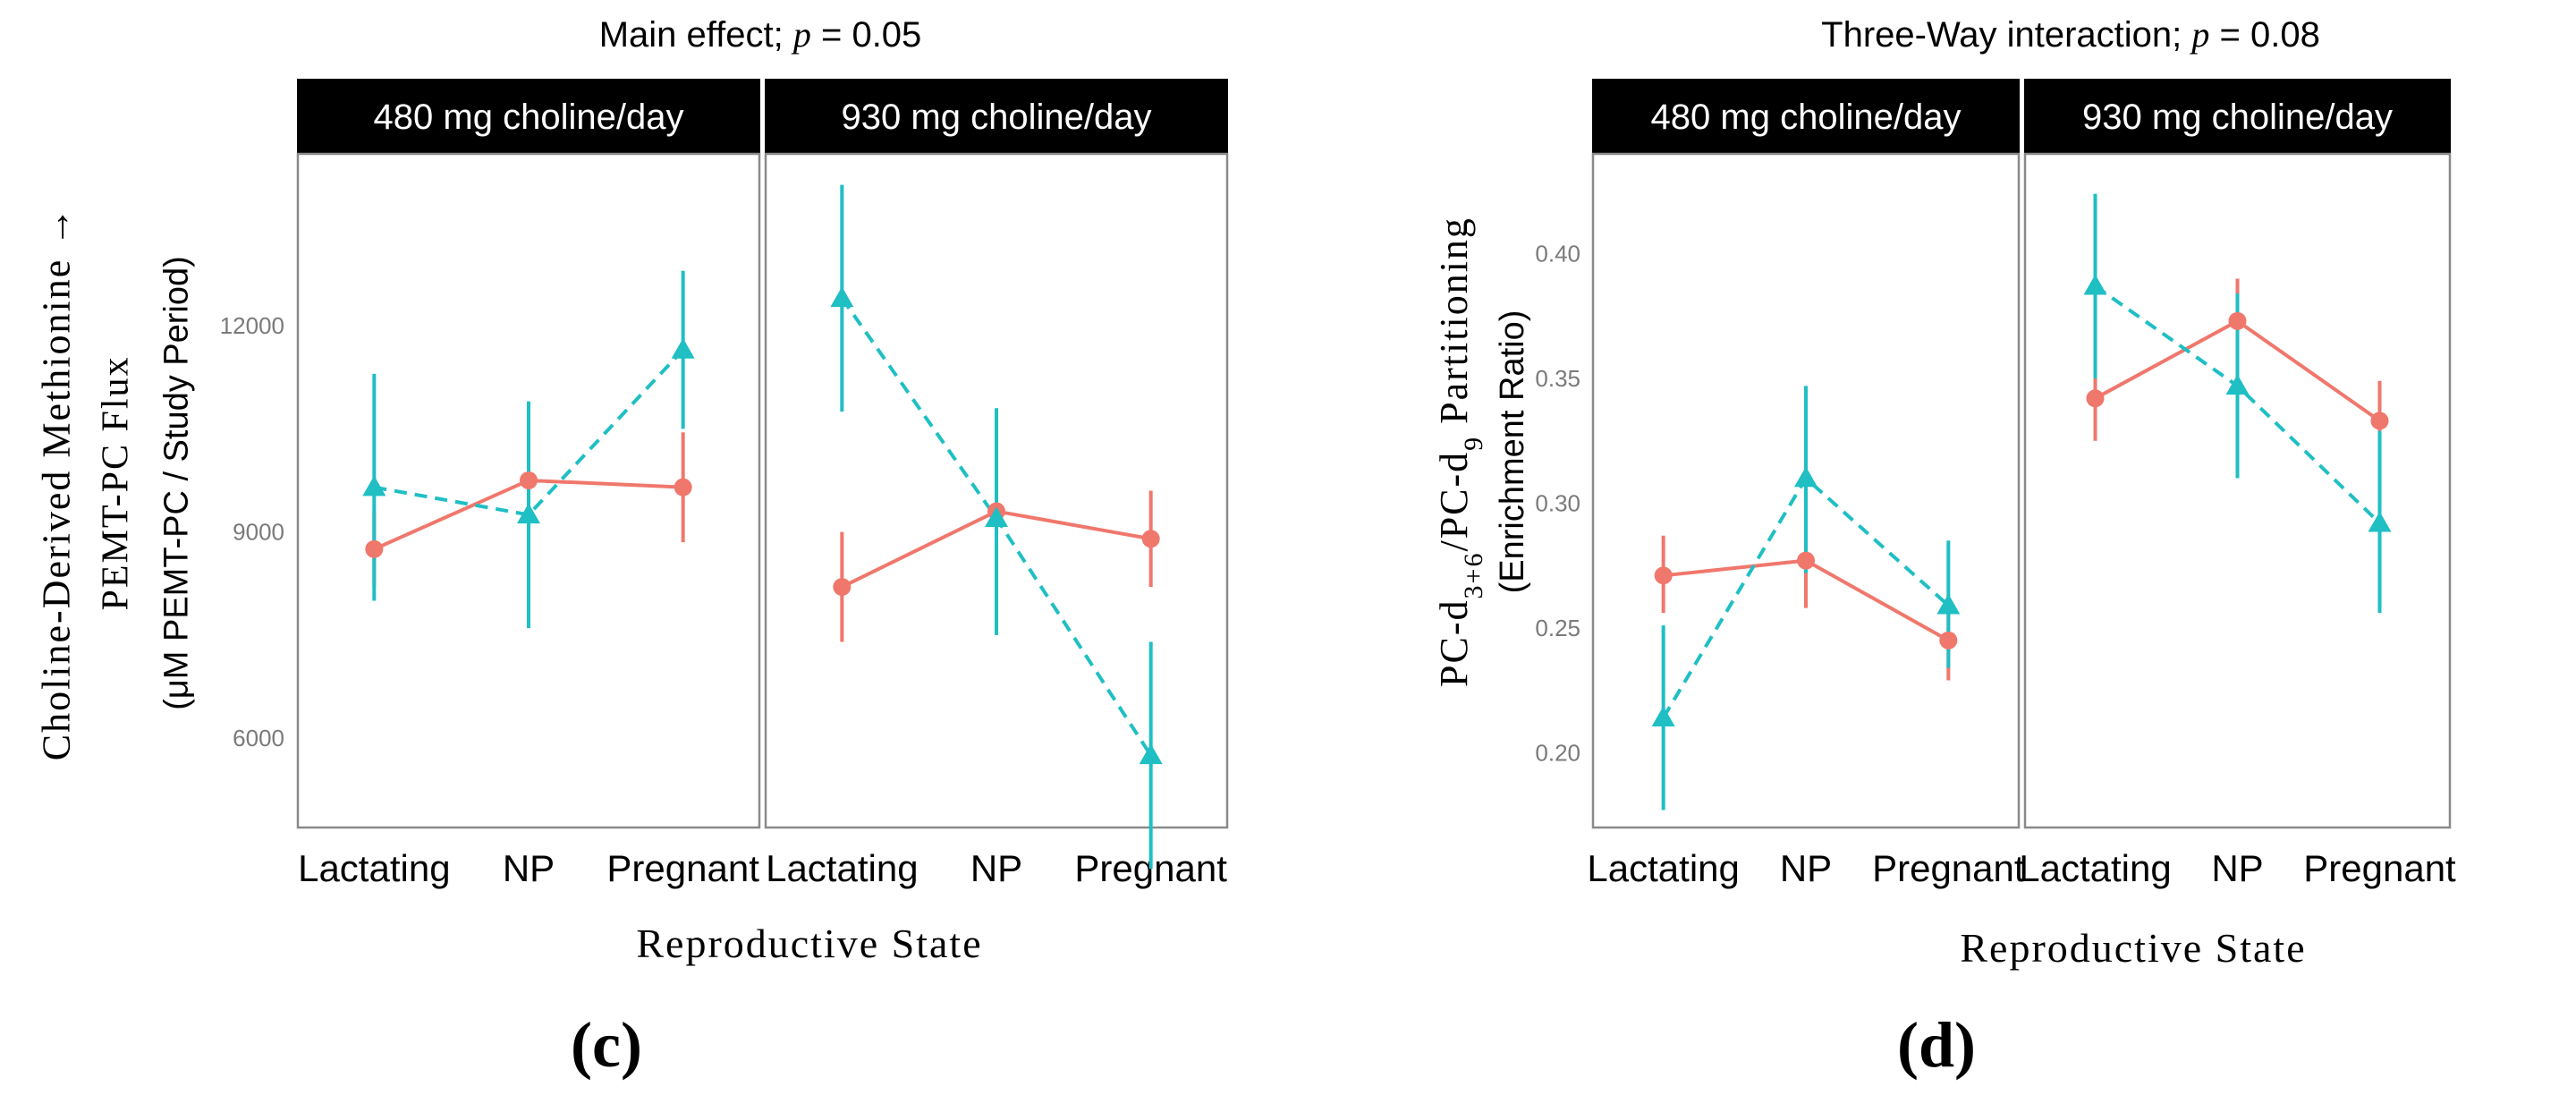  Describe the element at coordinates (116, 483) in the screenshot. I see `y-axis-label-line: PEMT-PC Flux` at that location.